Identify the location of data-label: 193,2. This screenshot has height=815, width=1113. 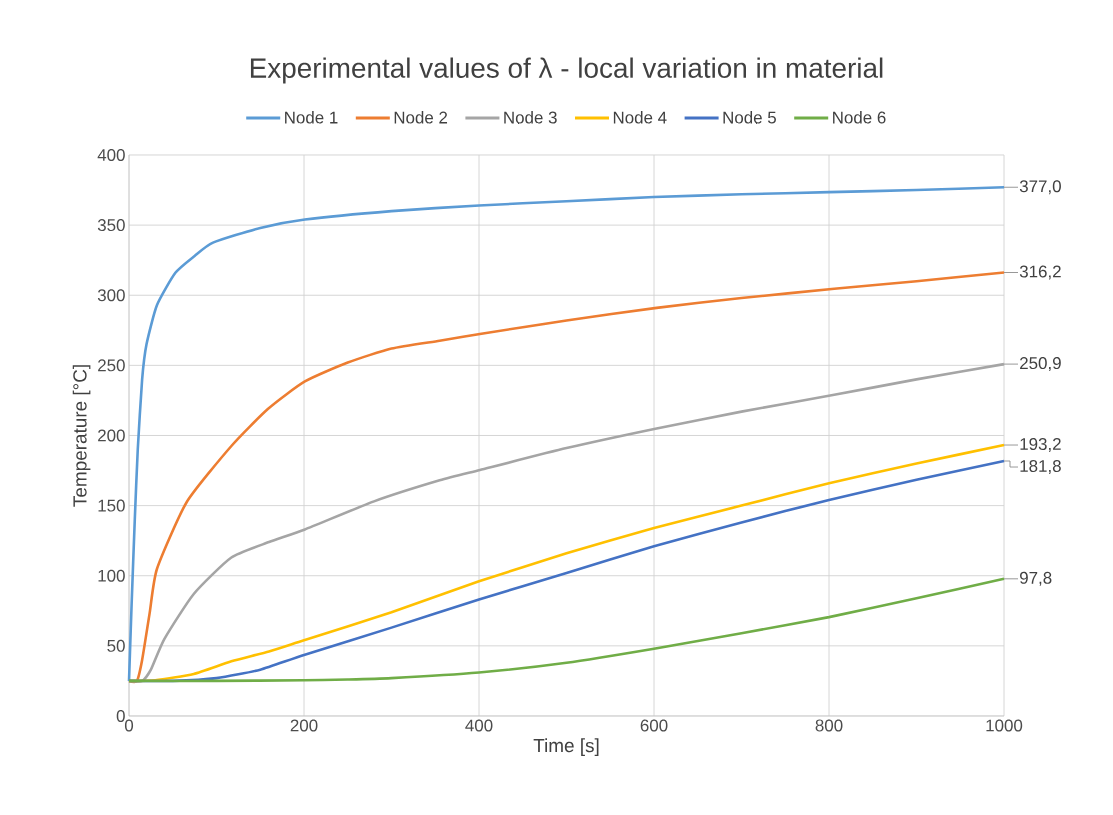
(1040, 445).